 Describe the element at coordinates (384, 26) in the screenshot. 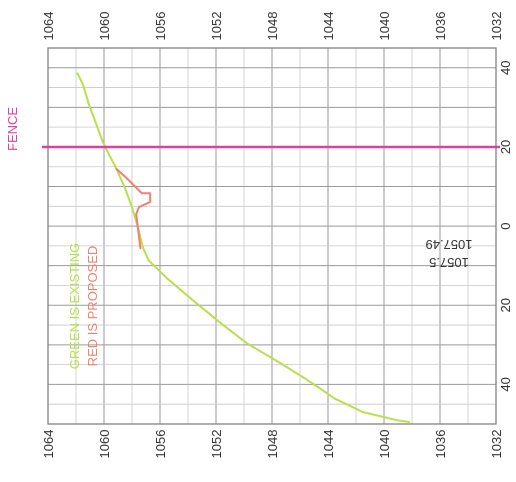

I see `elevation-tick-label-top: 1040` at that location.